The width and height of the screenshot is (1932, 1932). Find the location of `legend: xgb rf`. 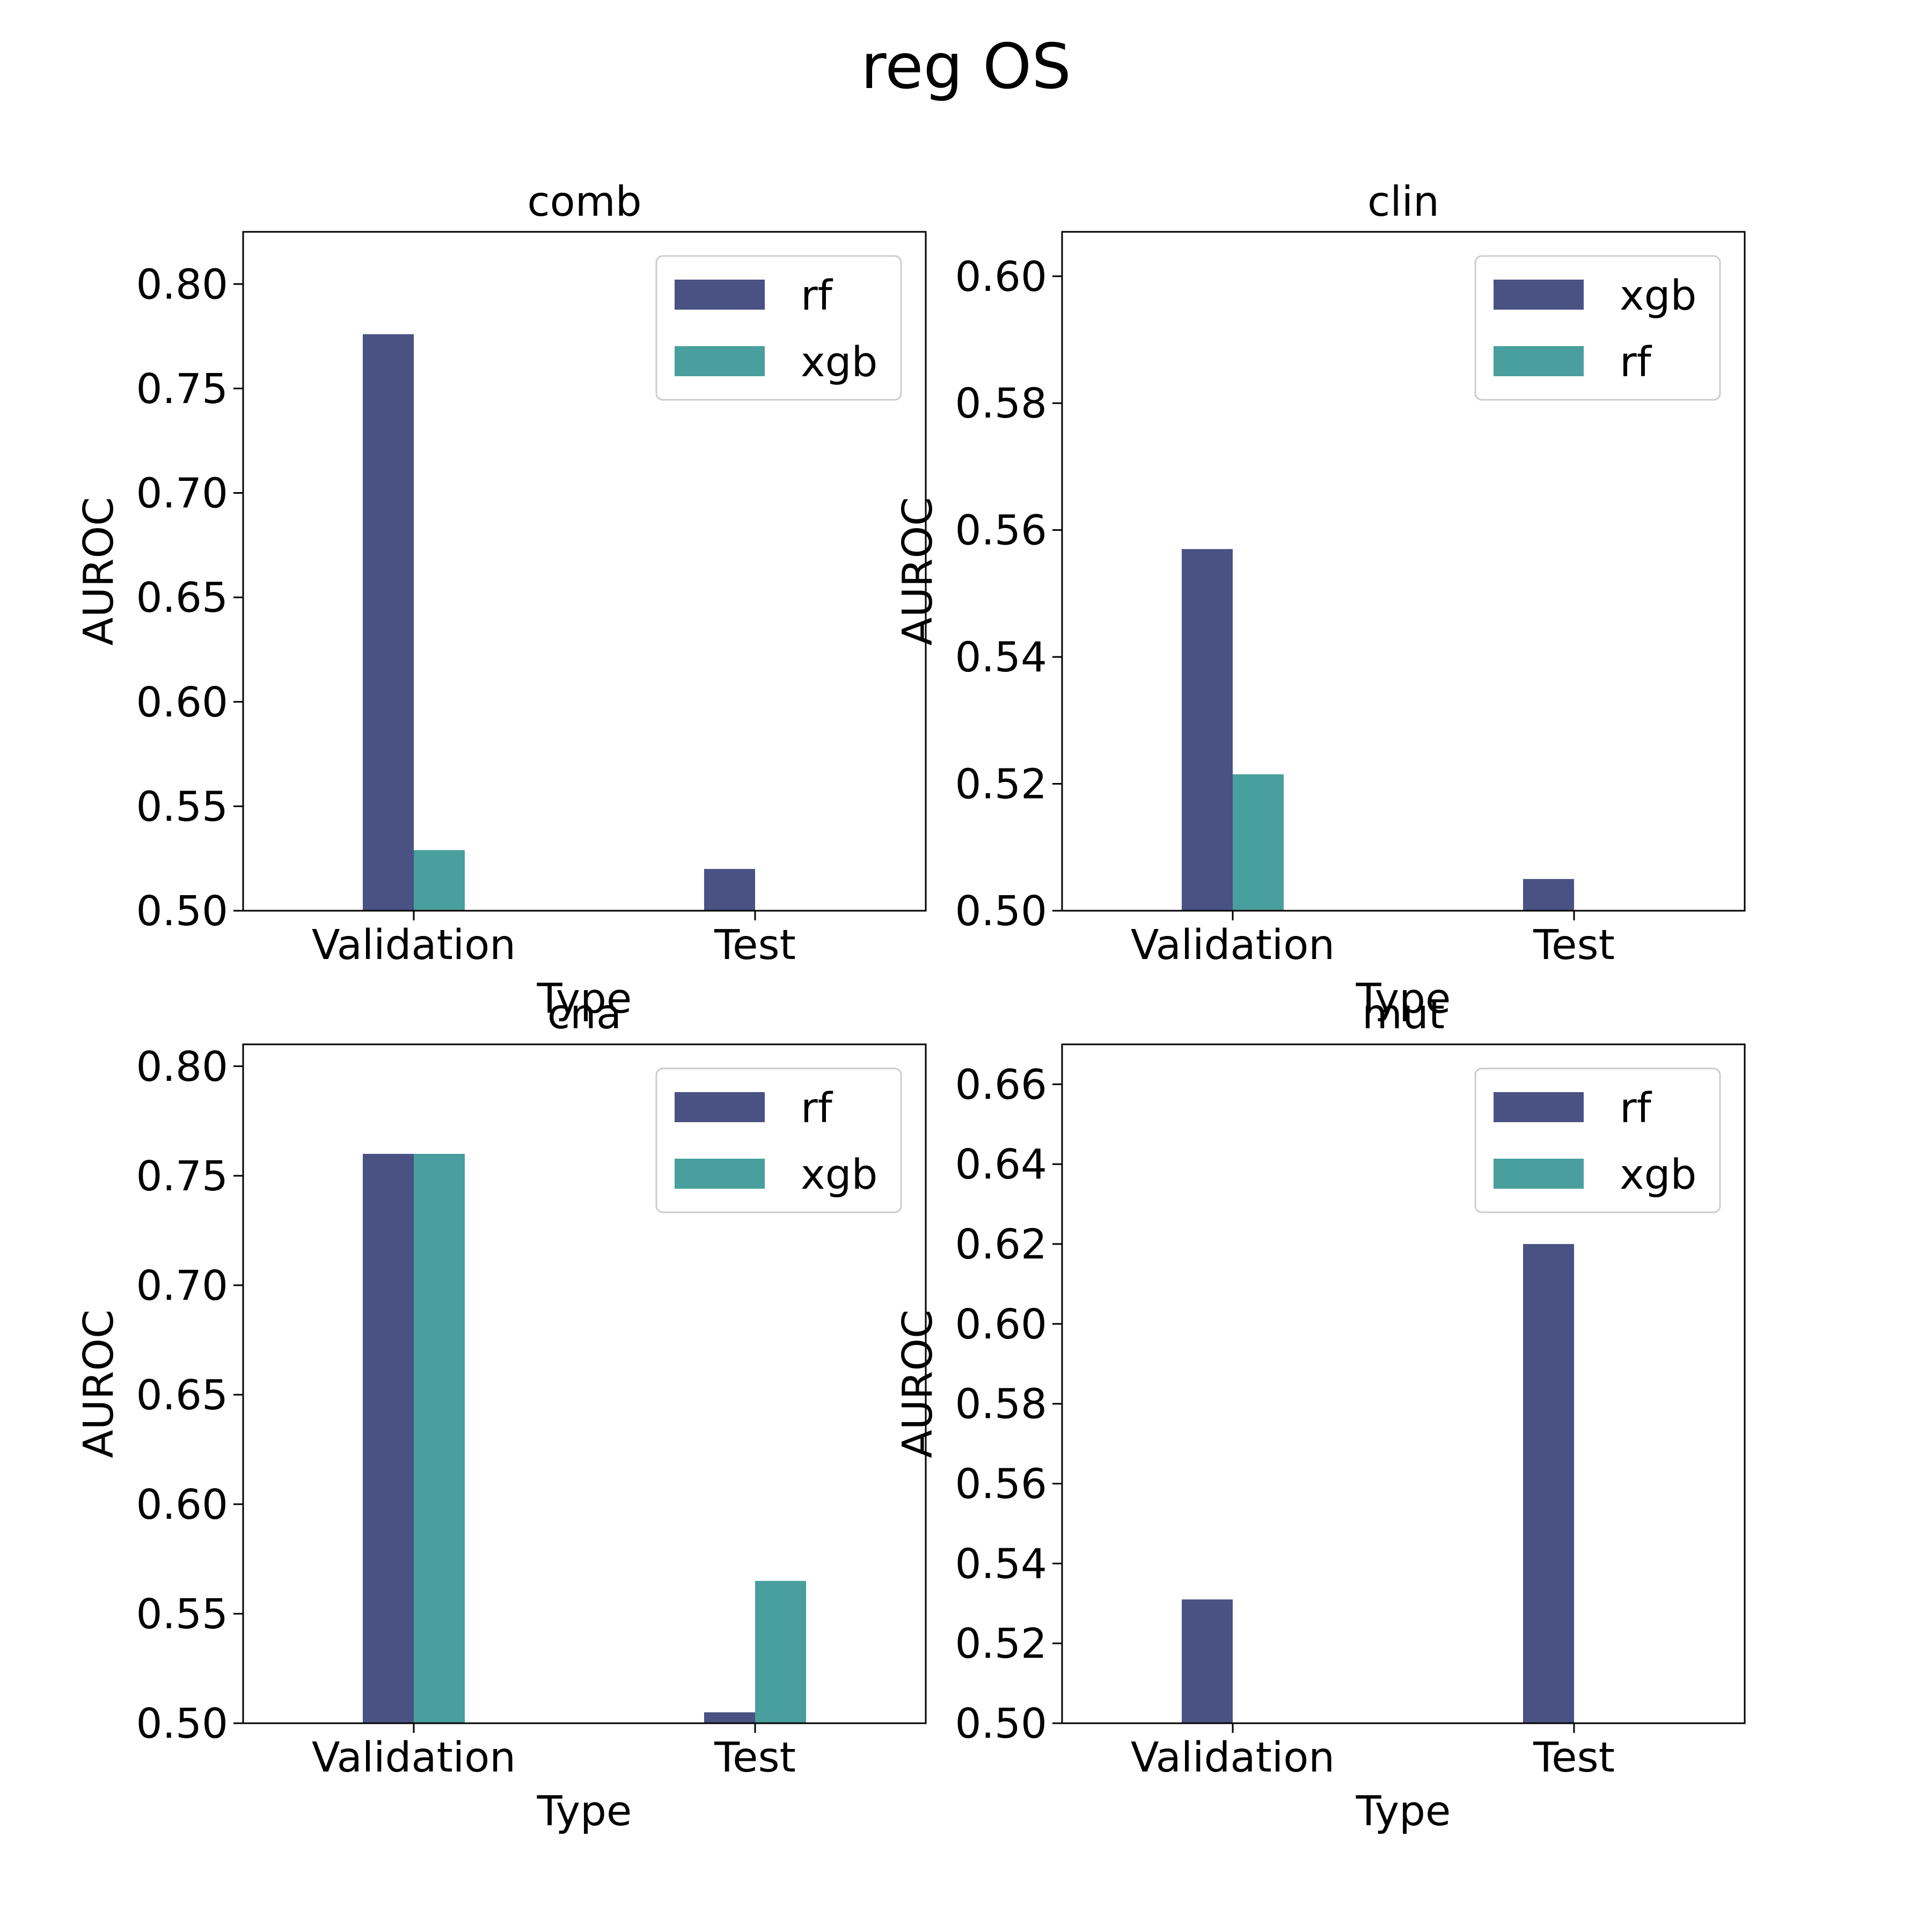

legend: xgb rf is located at coordinates (1597, 328).